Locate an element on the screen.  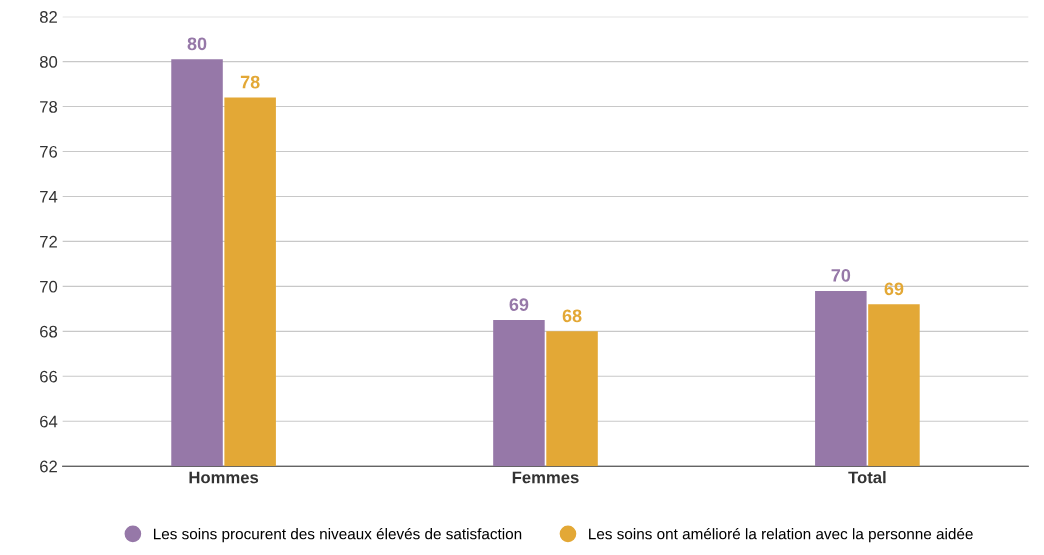
y-tick-label: 76 is located at coordinates (49, 151).